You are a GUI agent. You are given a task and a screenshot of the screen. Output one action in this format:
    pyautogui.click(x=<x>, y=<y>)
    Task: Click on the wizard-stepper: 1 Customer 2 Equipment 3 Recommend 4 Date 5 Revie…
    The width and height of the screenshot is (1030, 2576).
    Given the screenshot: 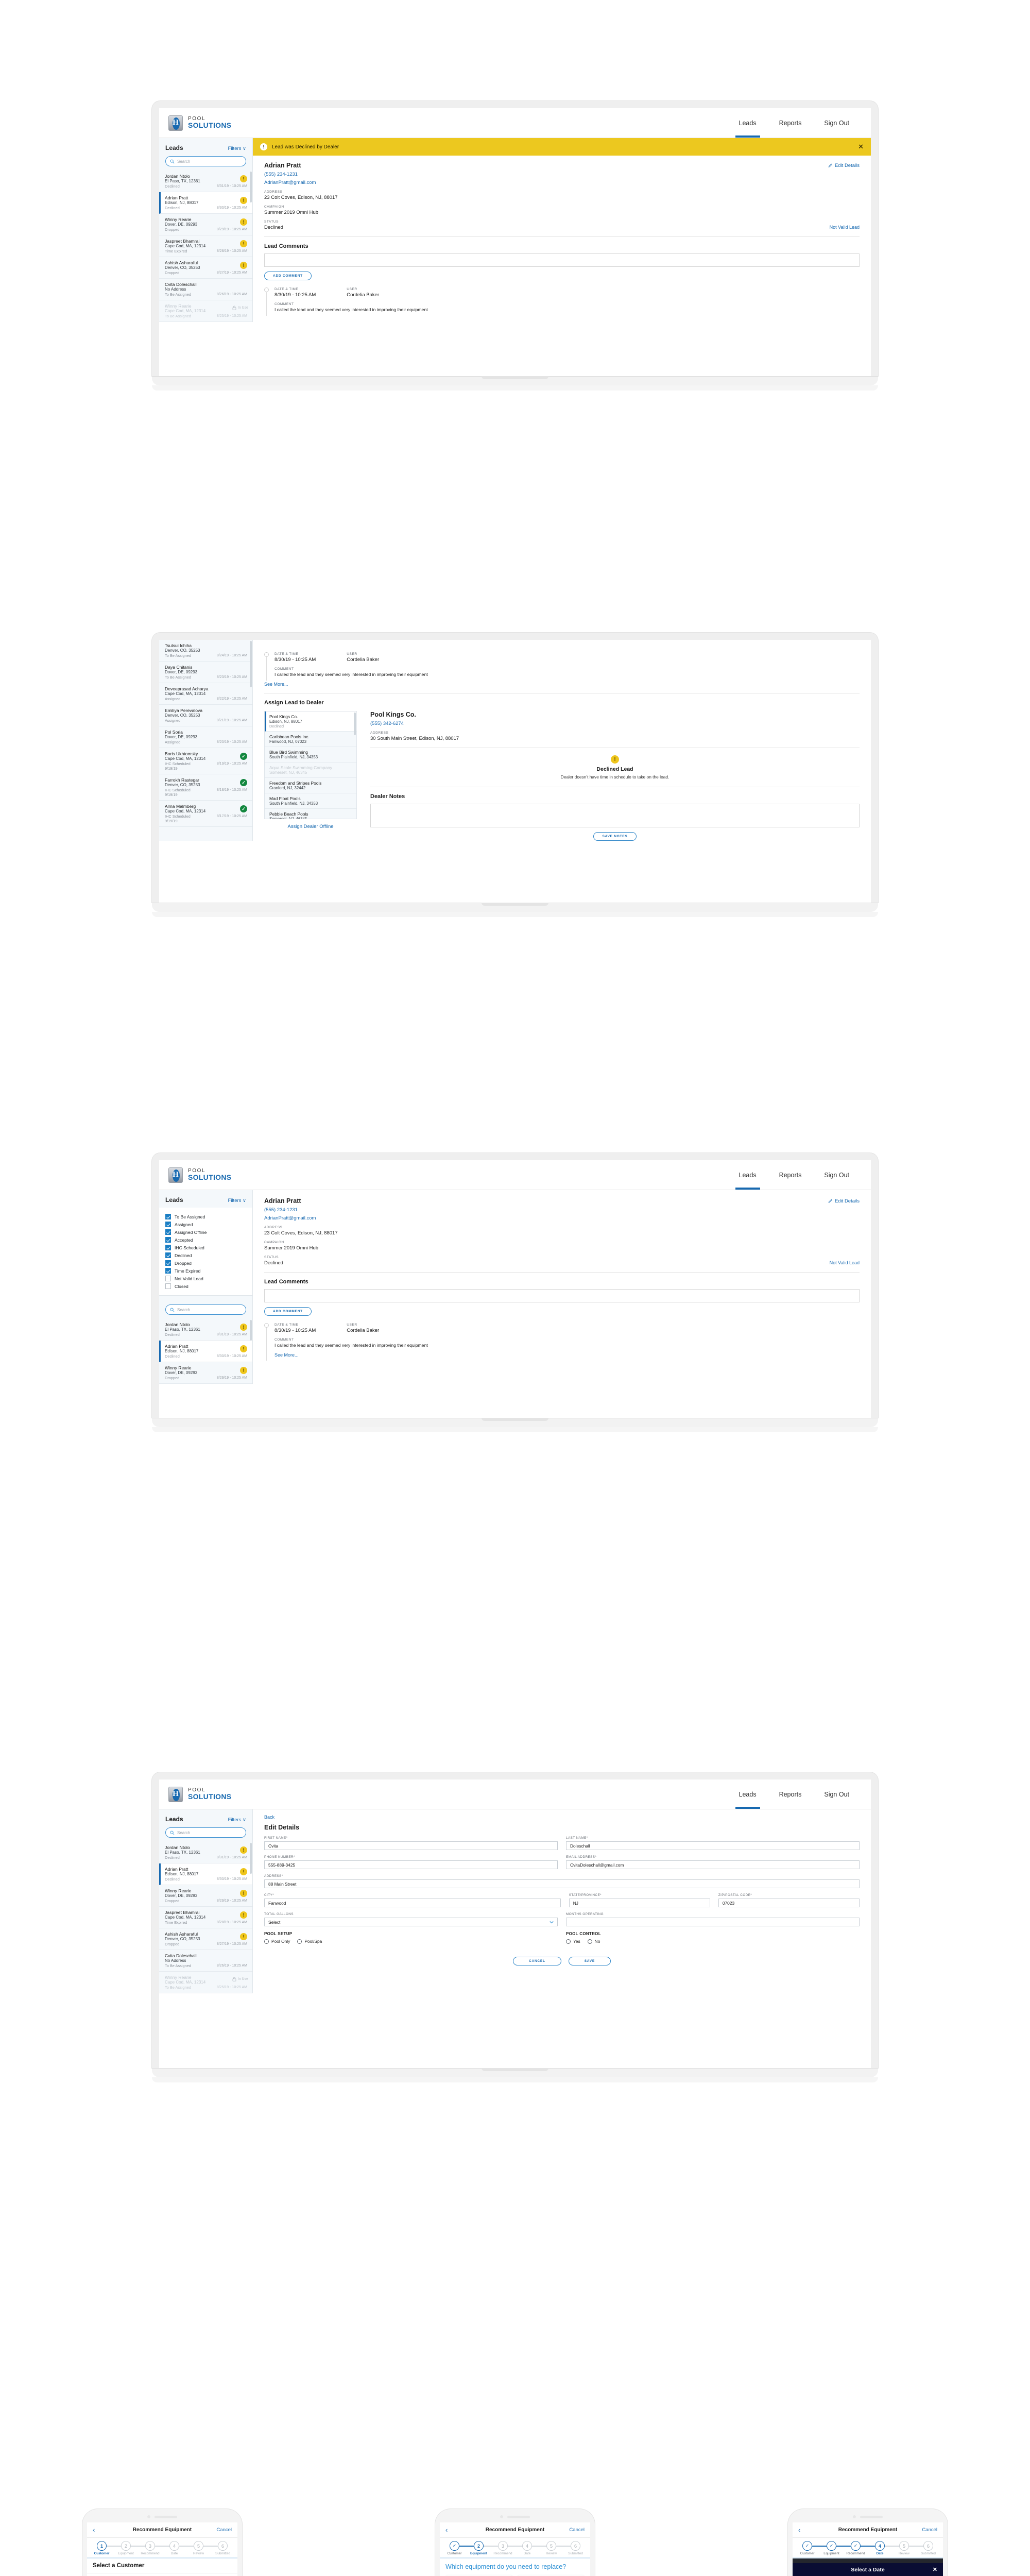 What is the action you would take?
    pyautogui.click(x=162, y=2548)
    